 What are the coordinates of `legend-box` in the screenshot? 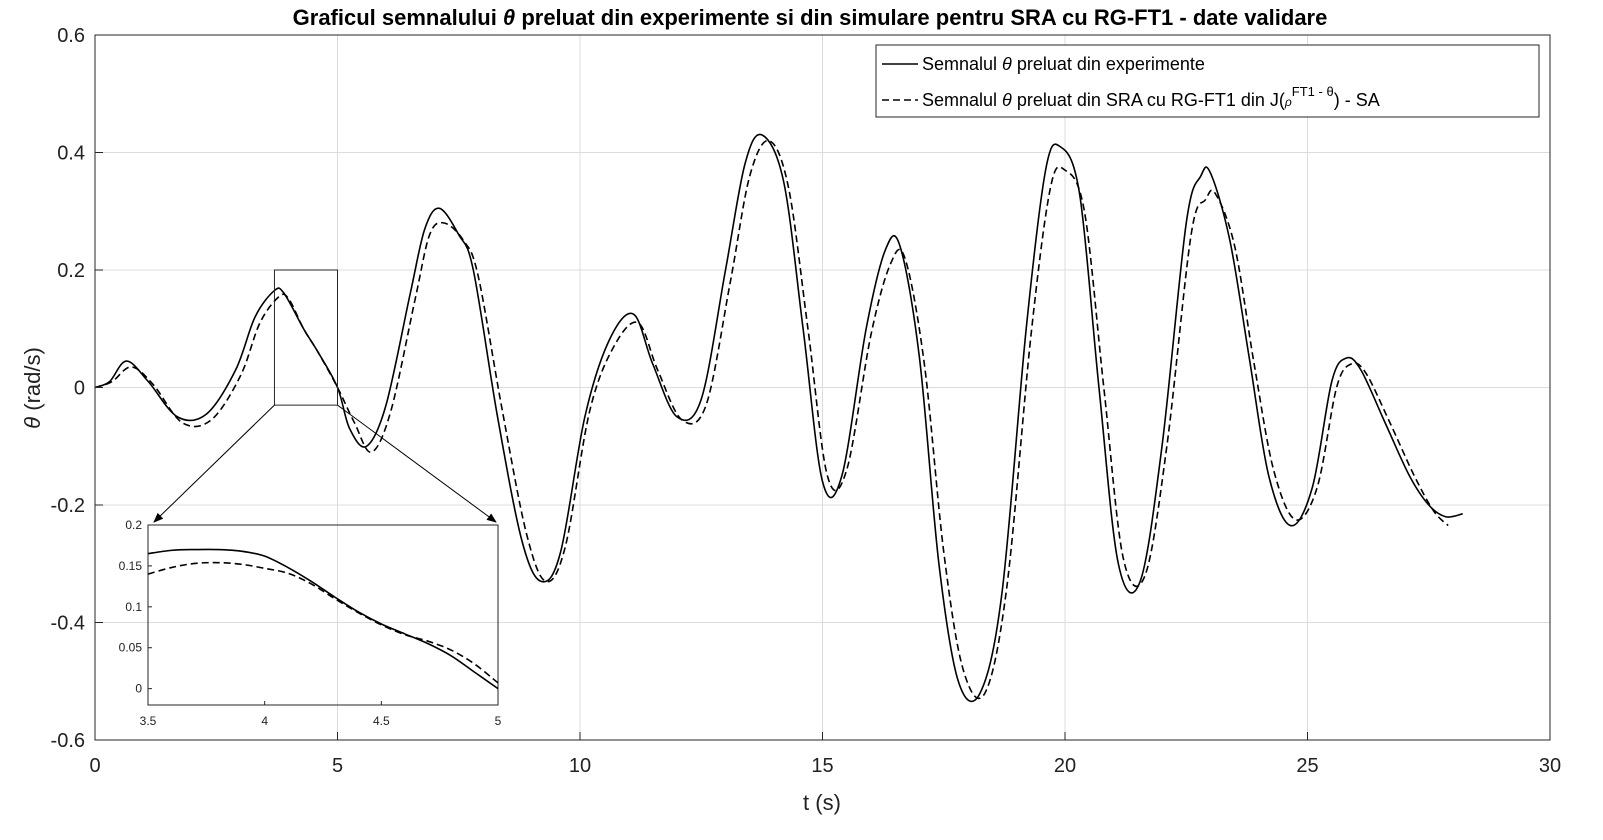 It's located at (1207, 81).